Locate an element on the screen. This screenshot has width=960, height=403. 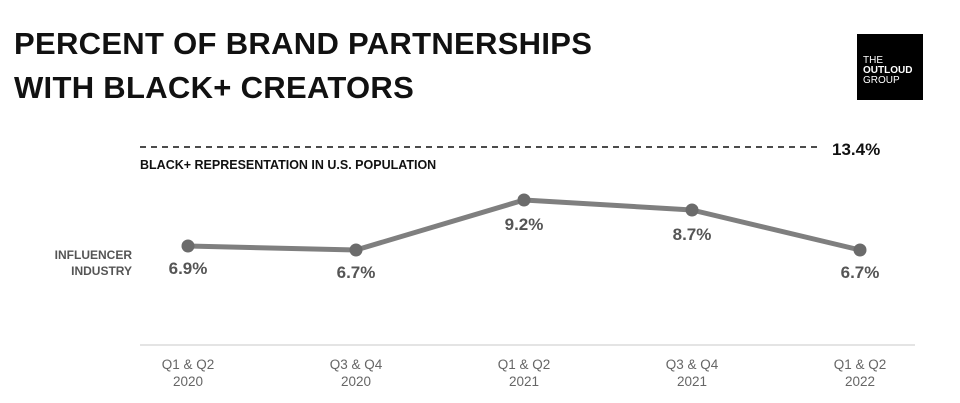
logo-text-line-3: GROUP is located at coordinates (881, 80).